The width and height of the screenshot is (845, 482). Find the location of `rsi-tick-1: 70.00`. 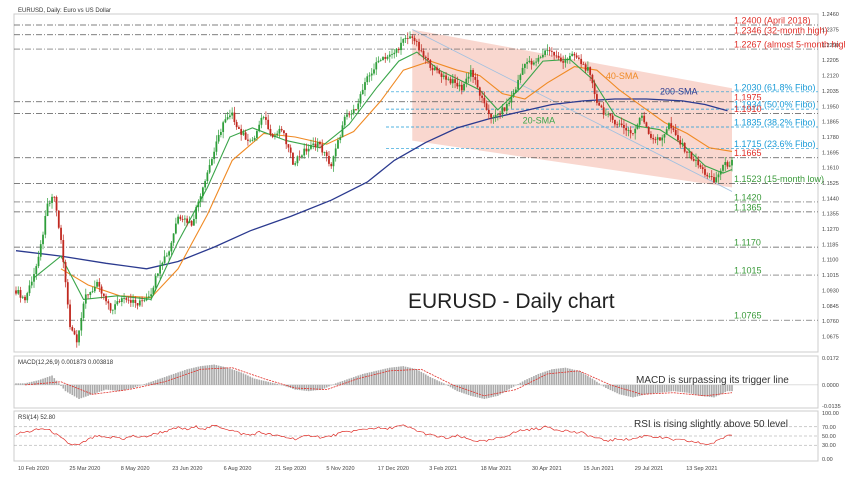

rsi-tick-1: 70.00 is located at coordinates (829, 428).